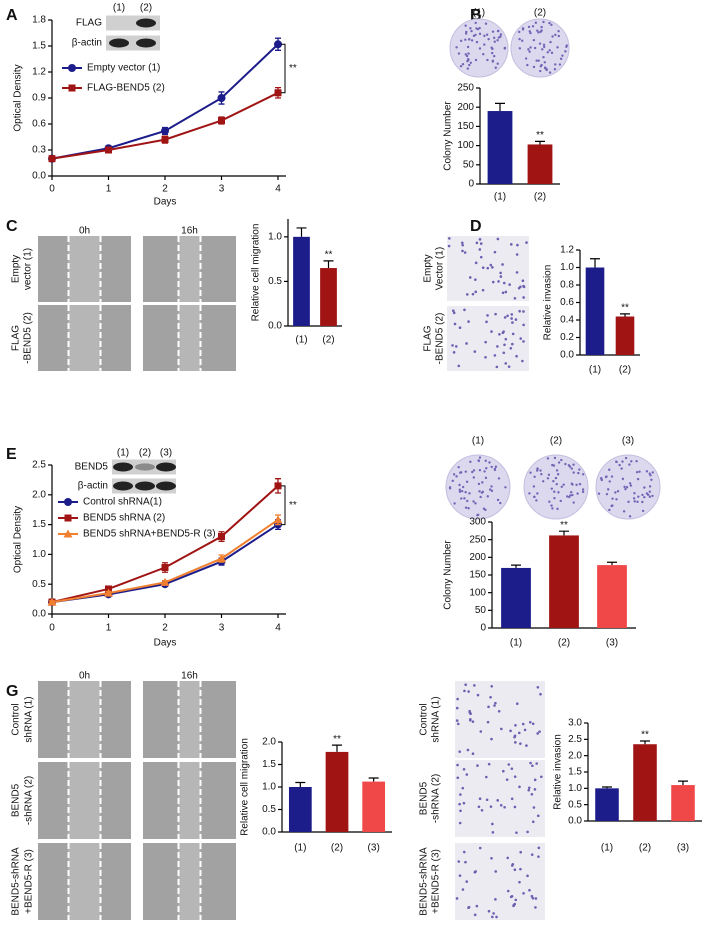 The height and width of the screenshot is (926, 703). What do you see at coordinates (337, 748) in the screenshot?
I see `error-bar` at bounding box center [337, 748].